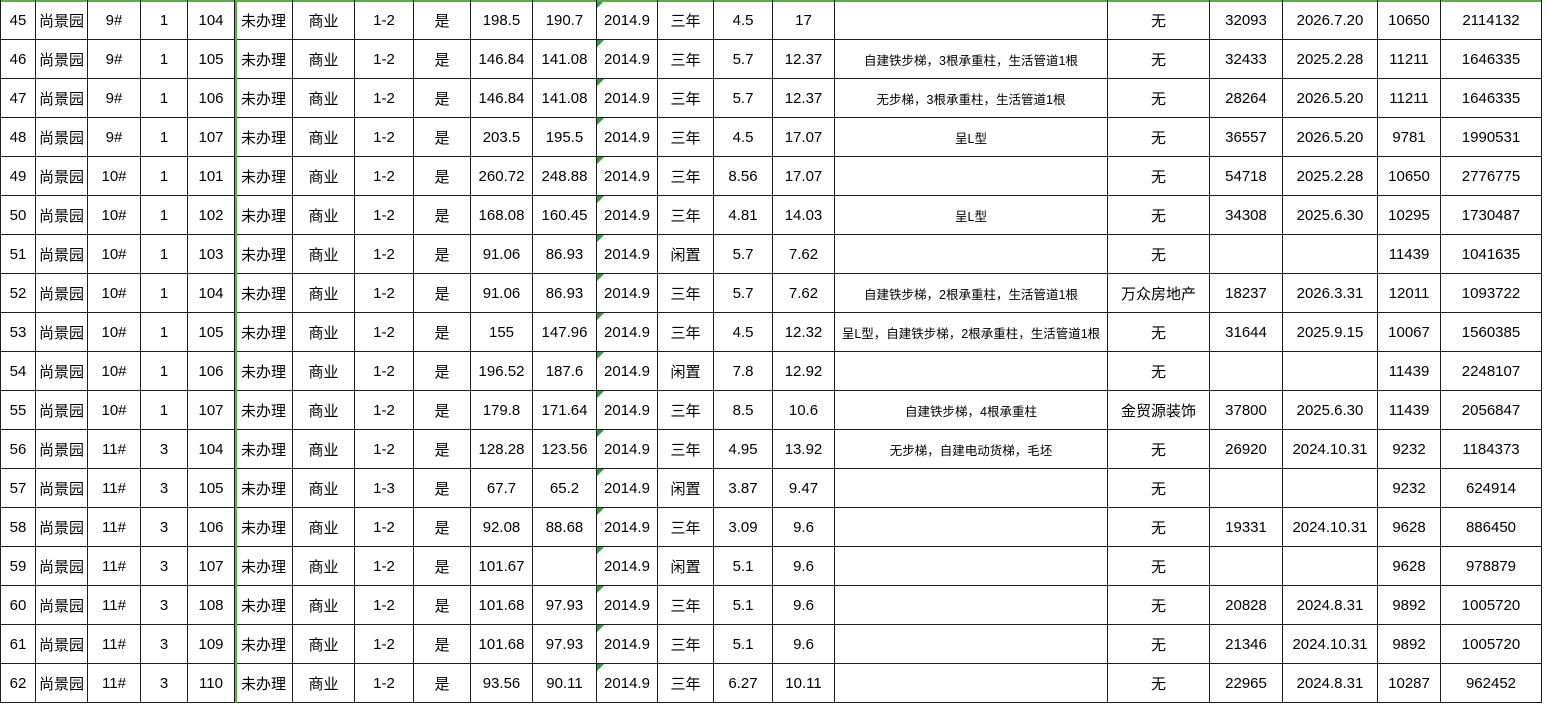  I want to click on table-cell: 1-3, so click(384, 488).